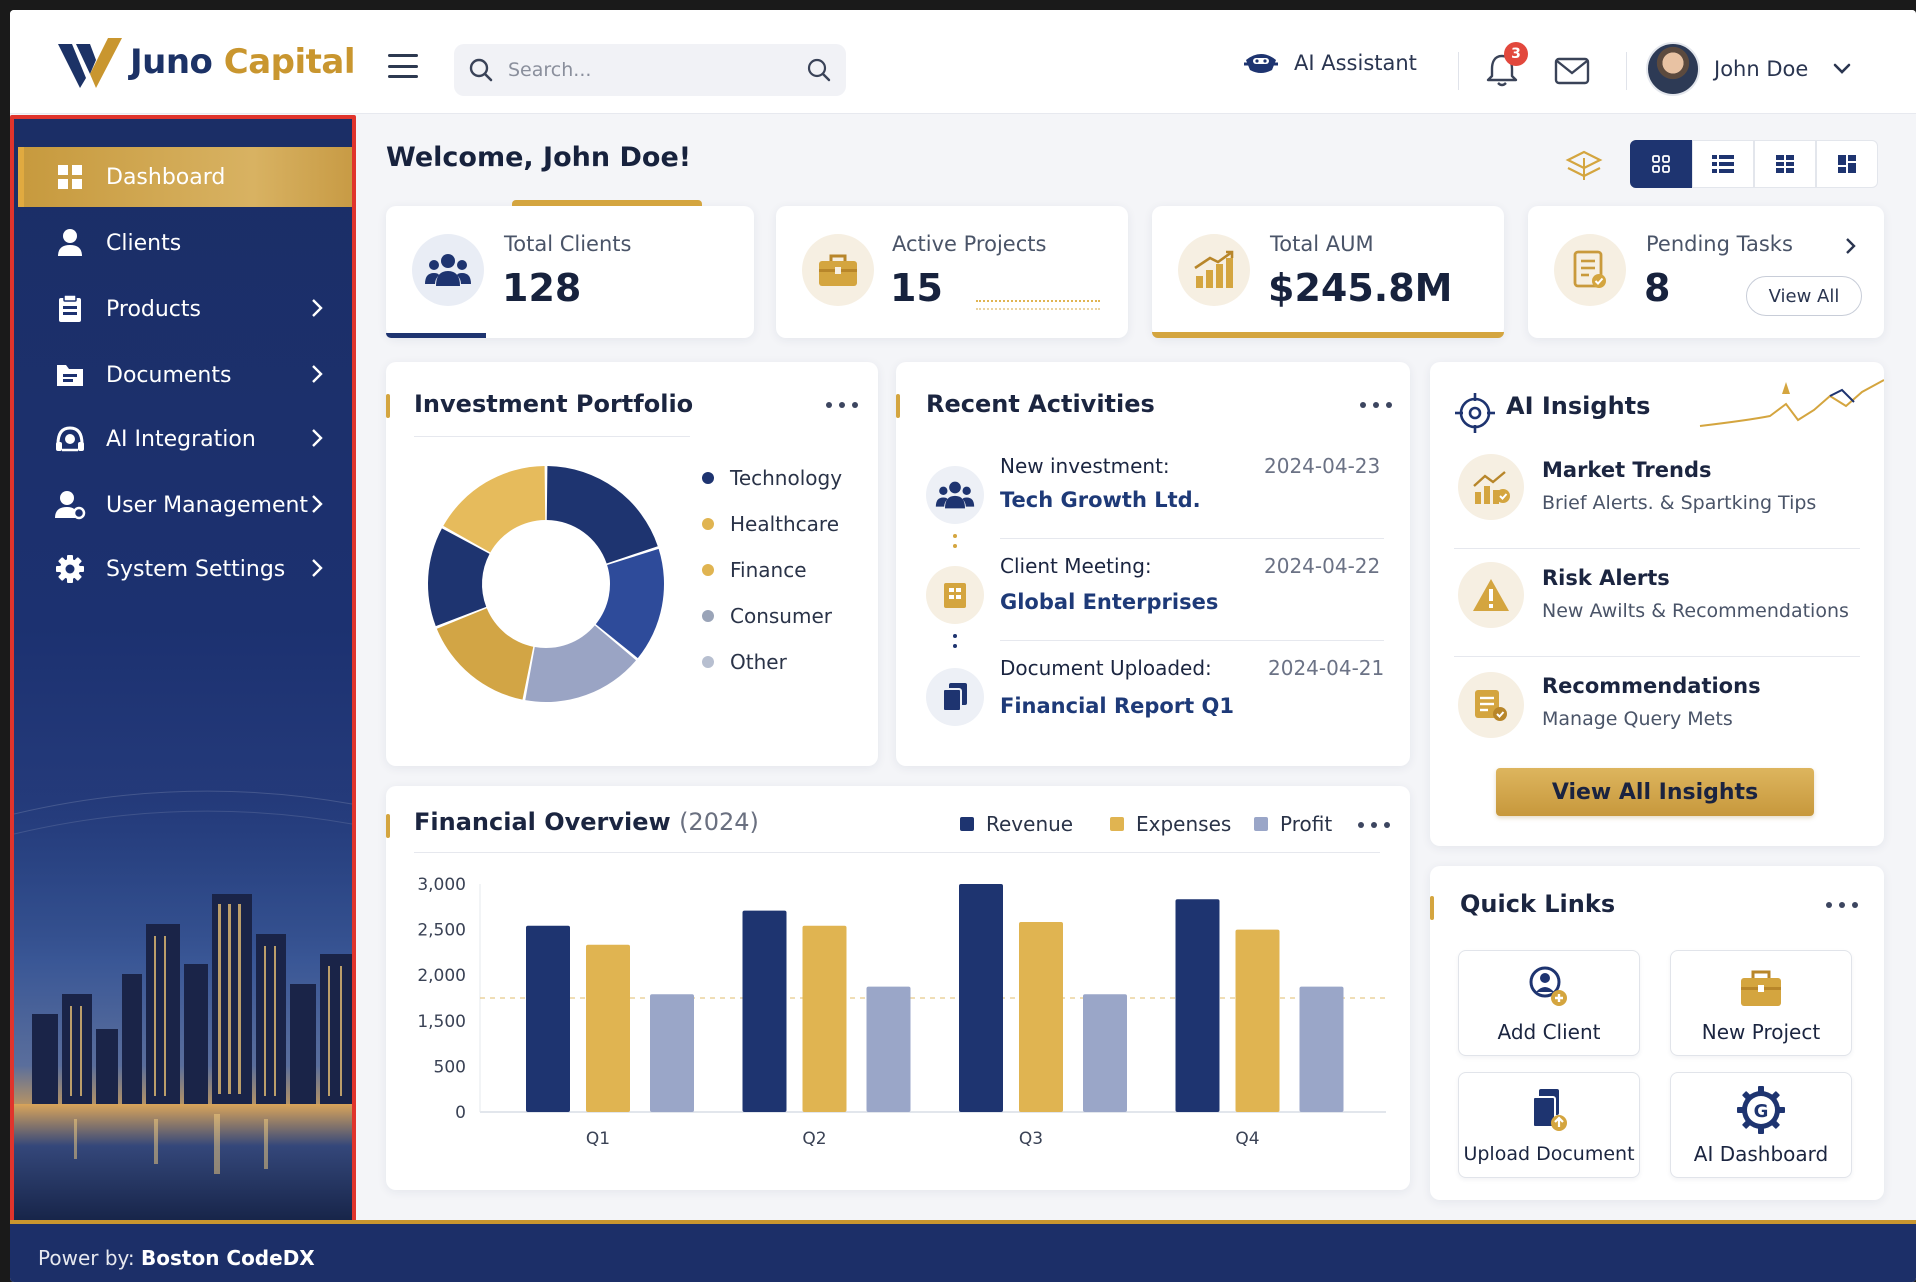 The width and height of the screenshot is (1916, 1282). What do you see at coordinates (608, 1028) in the screenshot?
I see `bar-expenses-q1` at bounding box center [608, 1028].